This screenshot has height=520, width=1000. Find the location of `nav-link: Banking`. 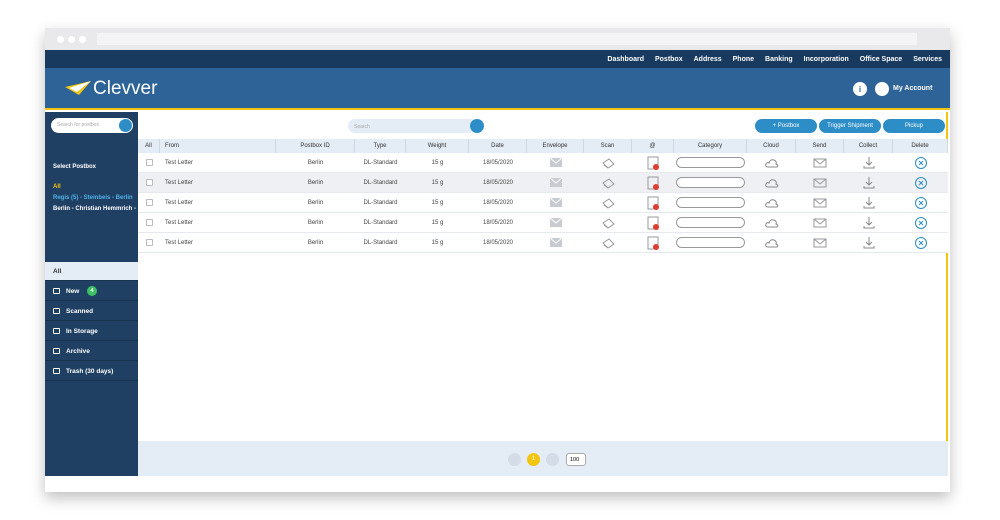

nav-link: Banking is located at coordinates (779, 59).